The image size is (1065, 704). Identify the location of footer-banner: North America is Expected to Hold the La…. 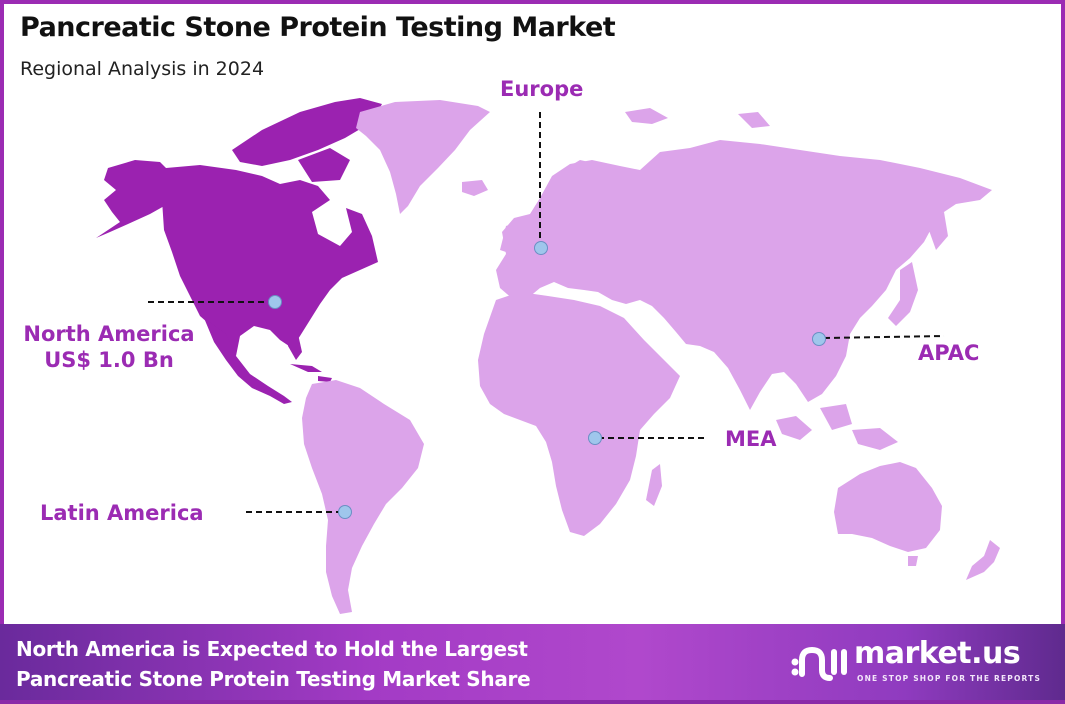
(532, 664).